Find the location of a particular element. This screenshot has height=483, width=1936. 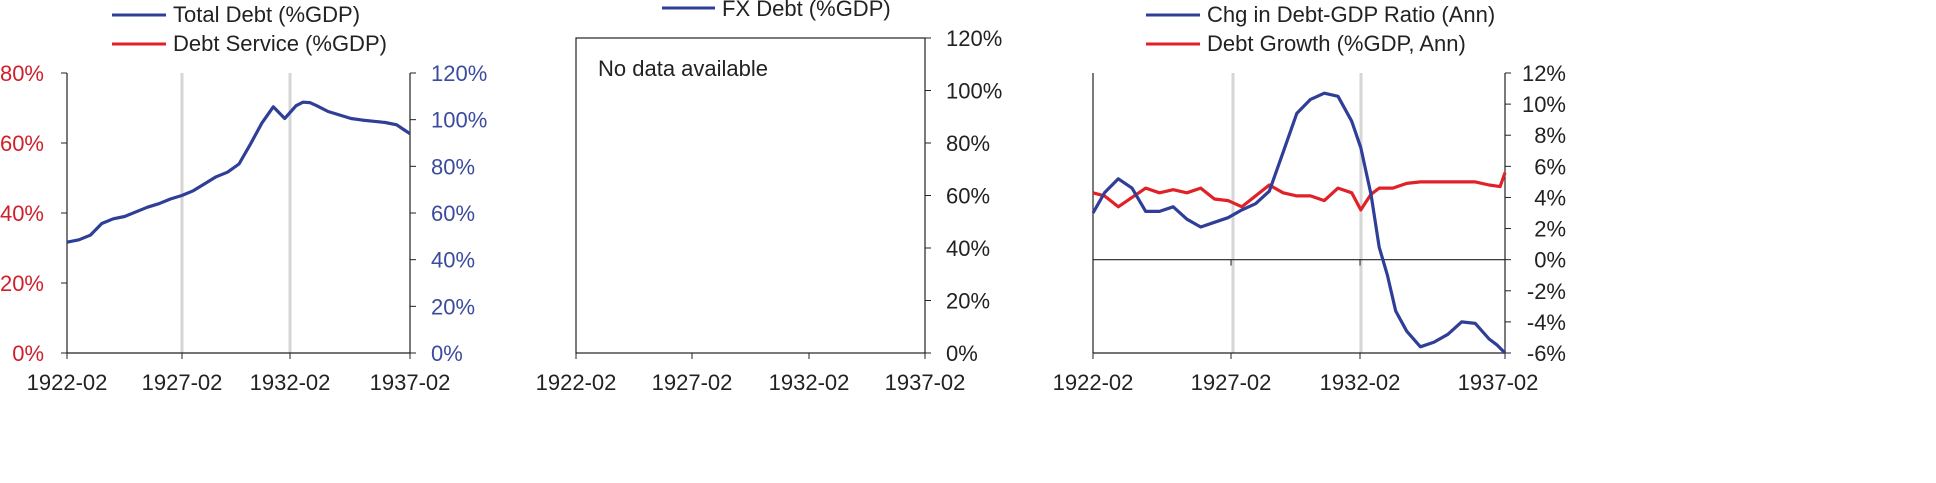

right-tick-label: 8% is located at coordinates (1550, 135).